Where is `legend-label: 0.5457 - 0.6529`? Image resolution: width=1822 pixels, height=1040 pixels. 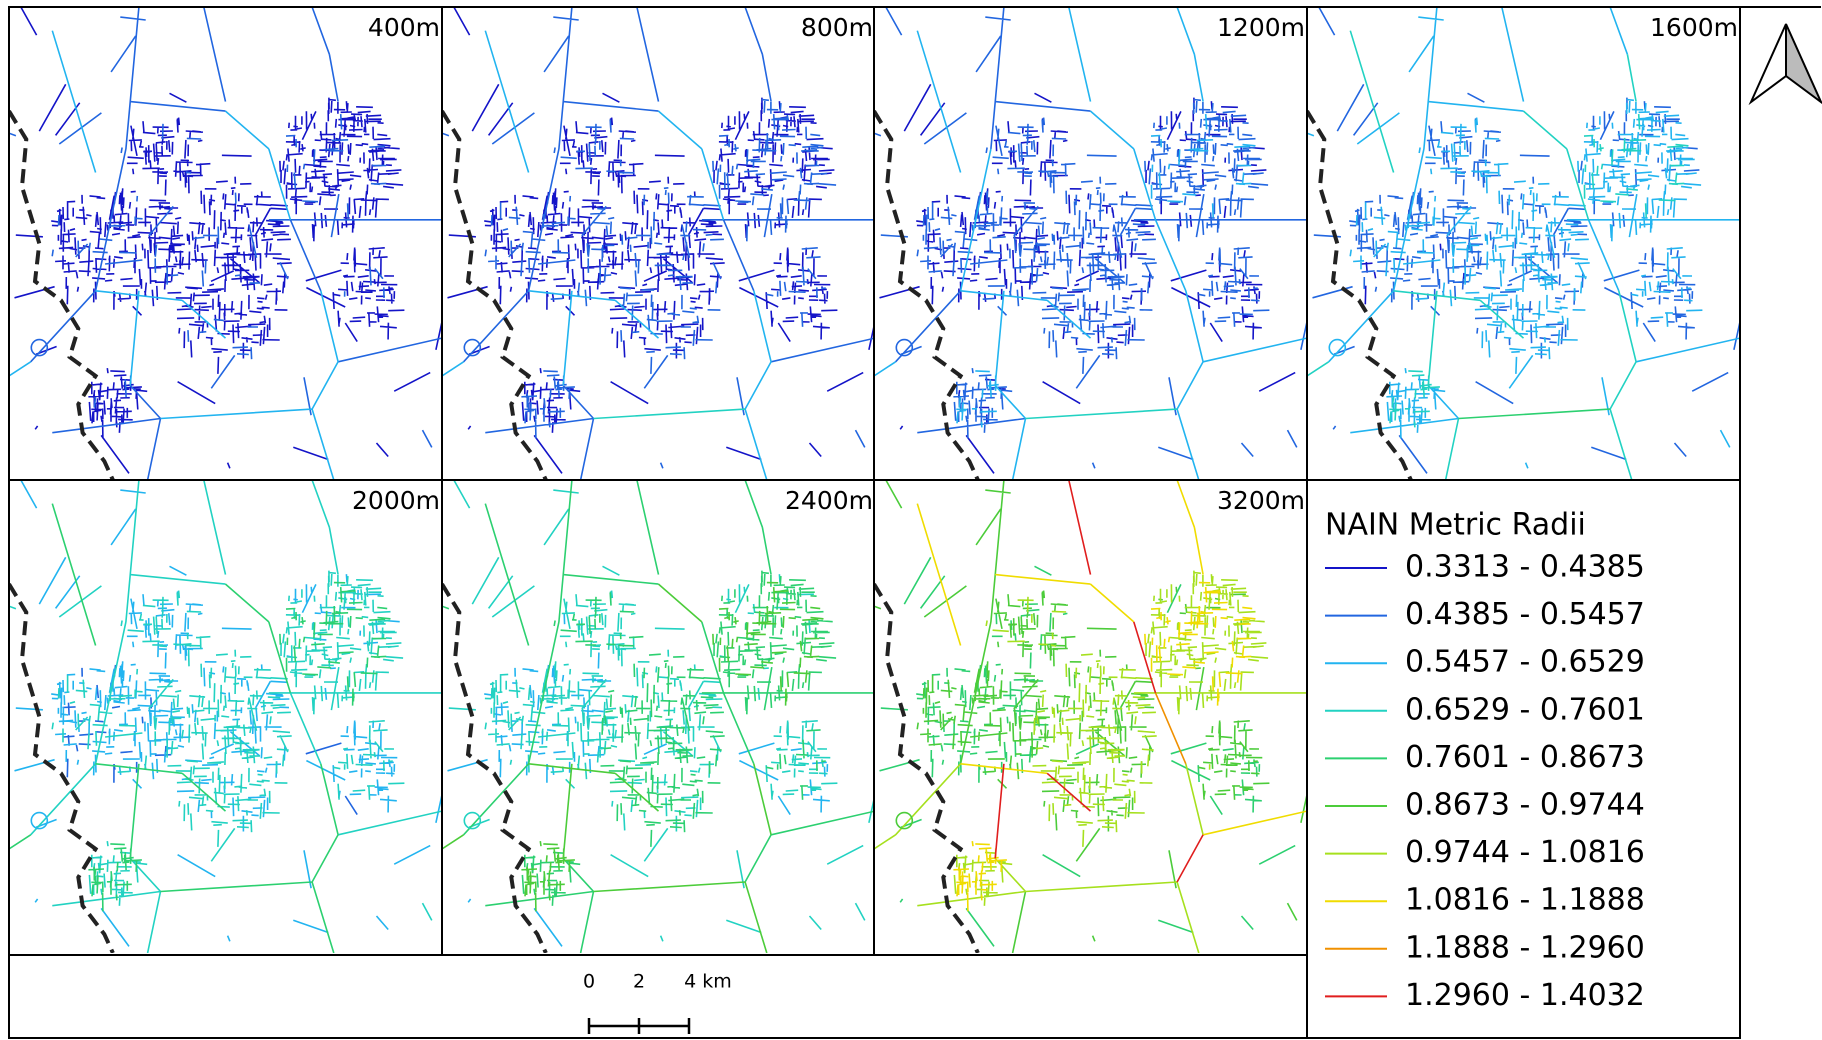 legend-label: 0.5457 - 0.6529 is located at coordinates (1525, 662).